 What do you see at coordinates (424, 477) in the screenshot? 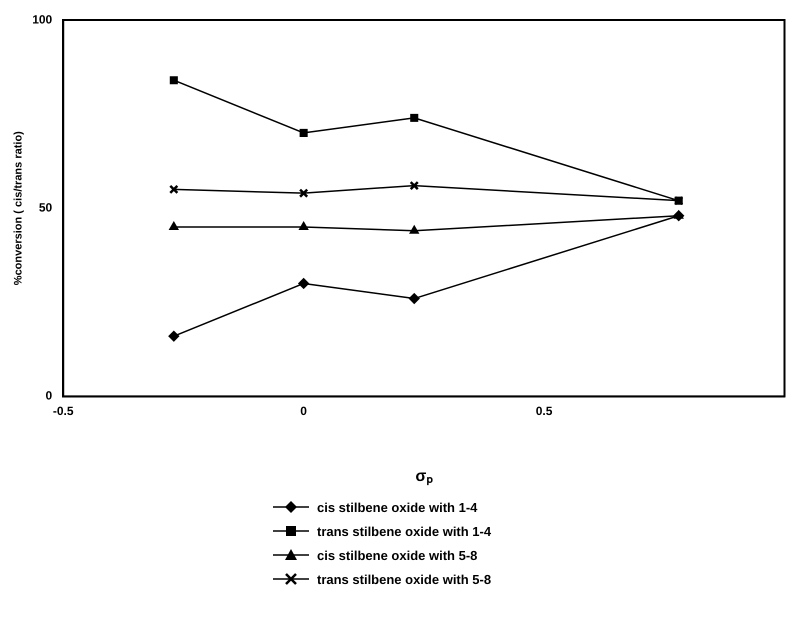
I see `x-axis-title: σₚ` at bounding box center [424, 477].